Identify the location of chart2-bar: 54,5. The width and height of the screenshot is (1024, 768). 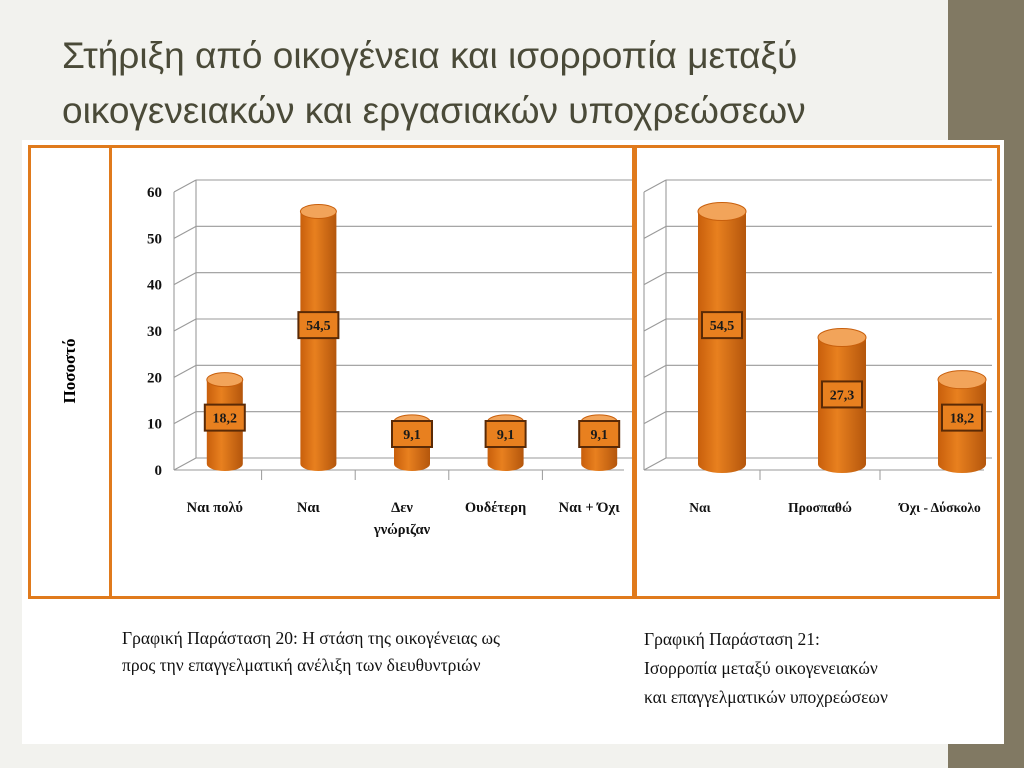
(722, 337).